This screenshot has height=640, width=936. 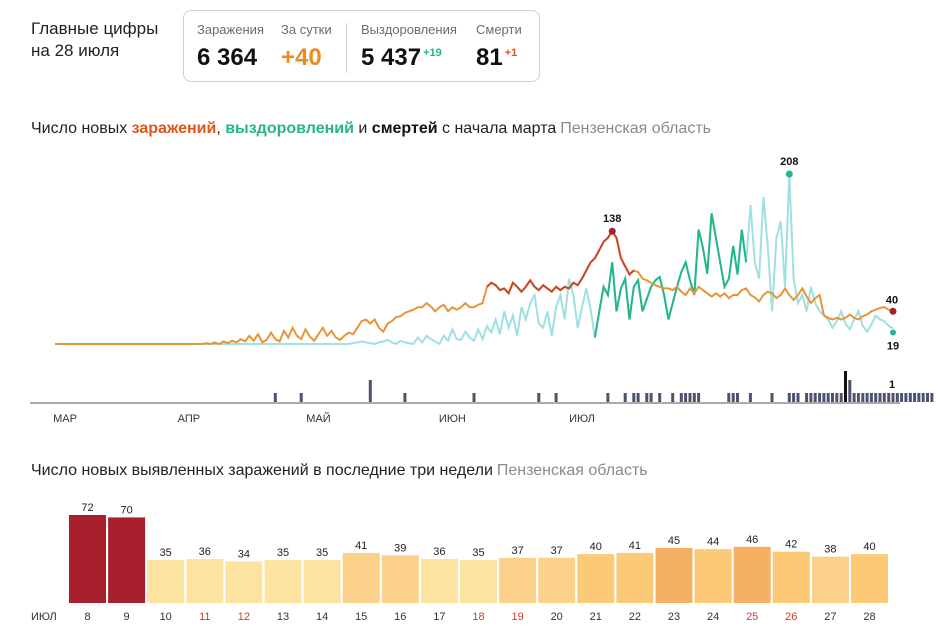 I want to click on chart1-title-prefix: Число новых, so click(x=81, y=128).